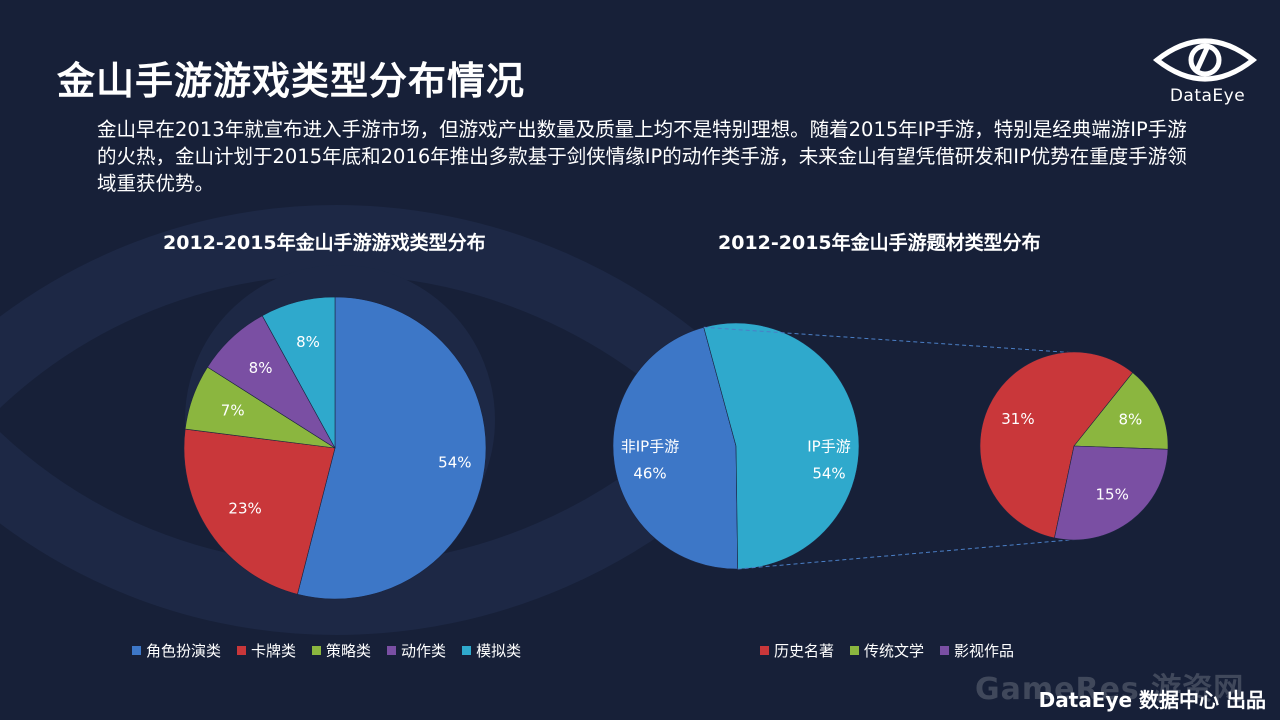 The image size is (1280, 720). Describe the element at coordinates (879, 243) in the screenshot. I see `chart2-title: 2012-2015年金山手游题材类型分布` at that location.